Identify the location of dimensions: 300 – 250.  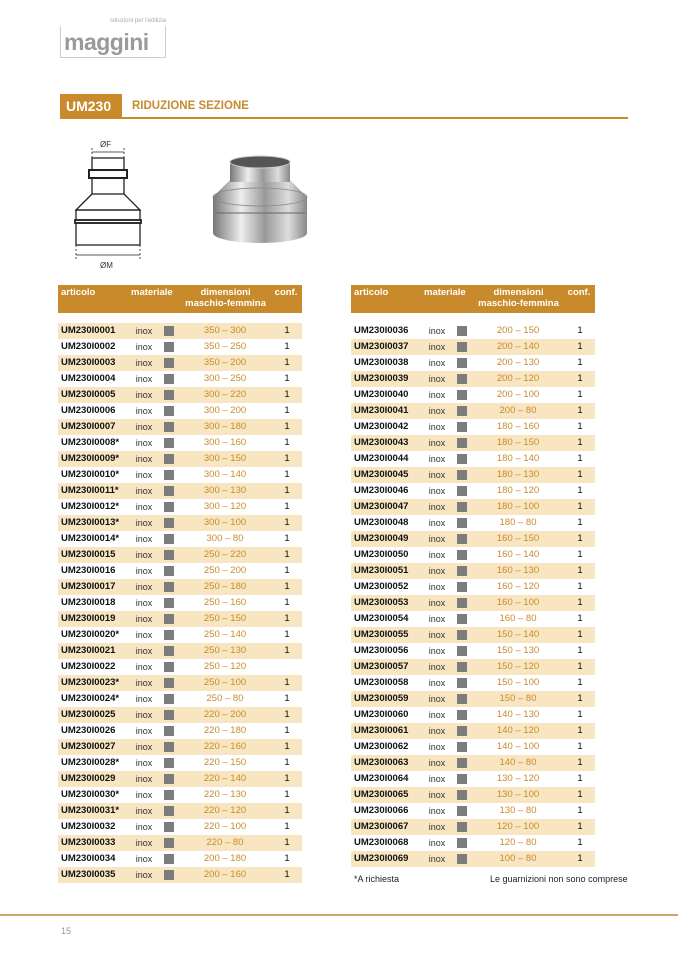
(225, 378).